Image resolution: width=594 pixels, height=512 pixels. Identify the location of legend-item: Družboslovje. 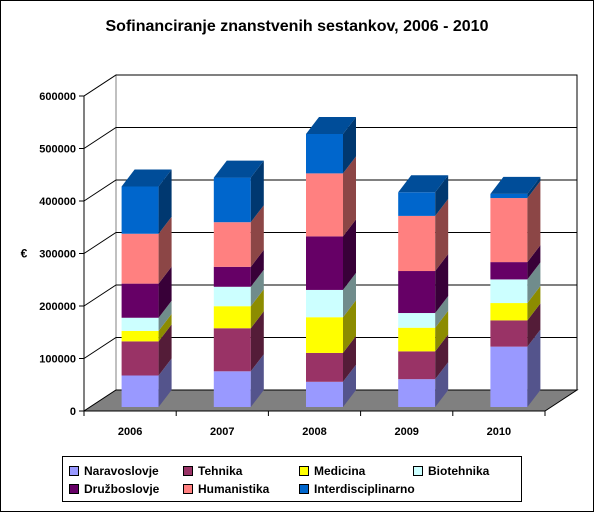
(114, 489).